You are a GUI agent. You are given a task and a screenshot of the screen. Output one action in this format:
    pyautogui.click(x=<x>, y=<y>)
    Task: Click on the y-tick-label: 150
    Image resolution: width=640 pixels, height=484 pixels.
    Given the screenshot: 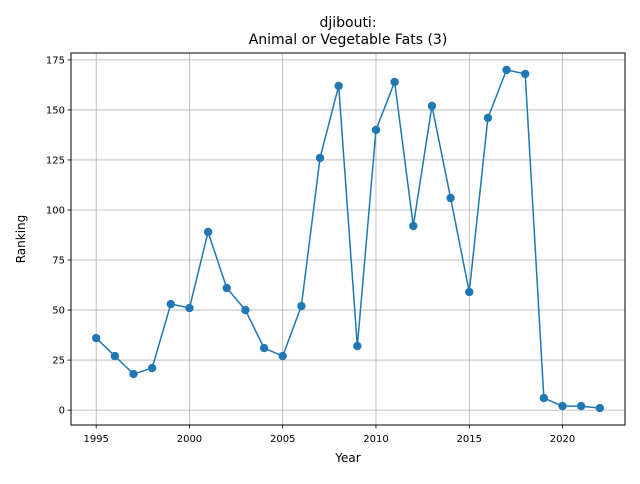 What is the action you would take?
    pyautogui.click(x=55, y=110)
    